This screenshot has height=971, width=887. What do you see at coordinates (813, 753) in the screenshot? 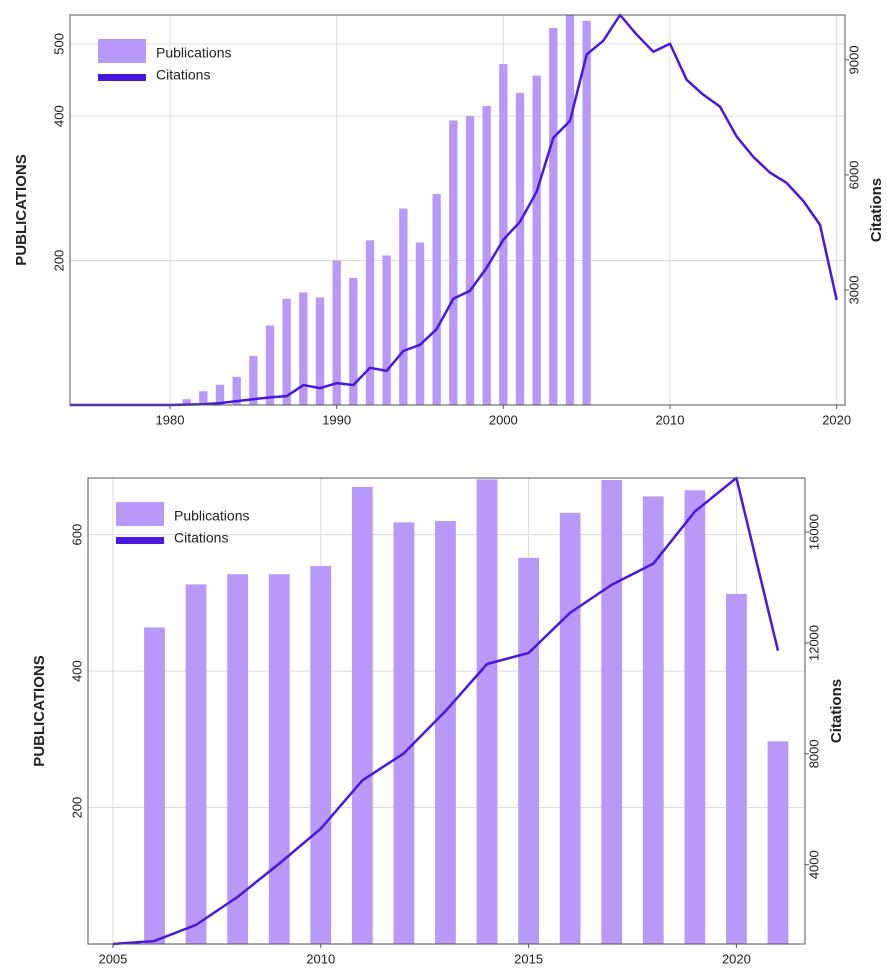
I see `y2-tick-label: 8000` at bounding box center [813, 753].